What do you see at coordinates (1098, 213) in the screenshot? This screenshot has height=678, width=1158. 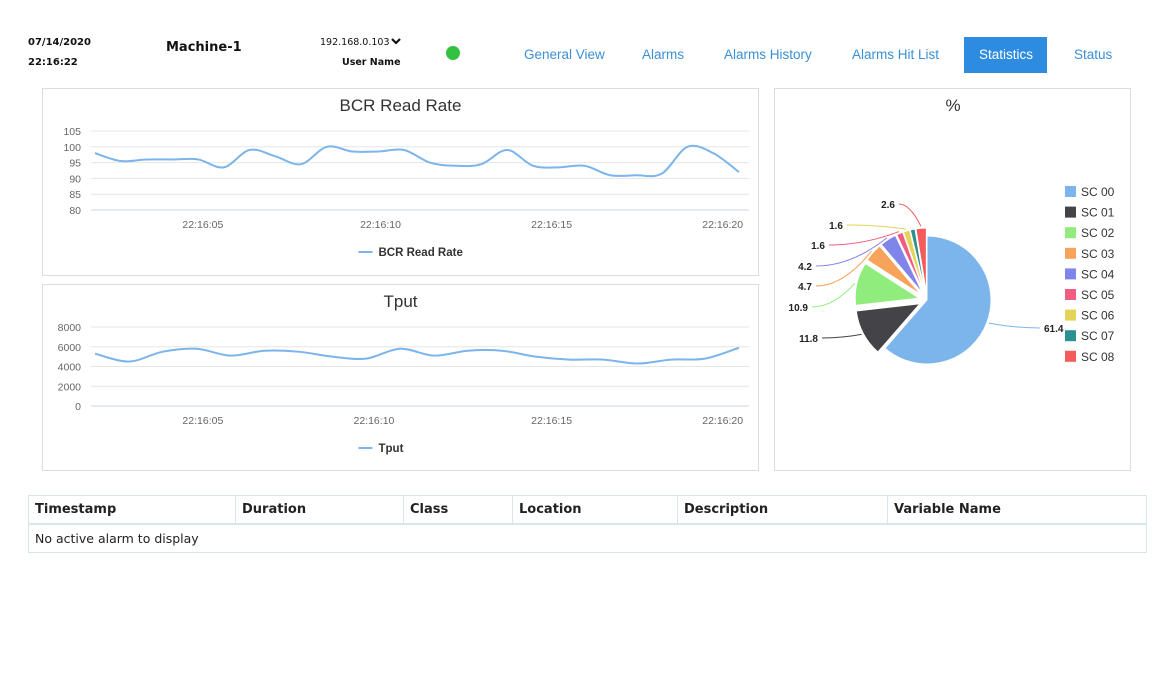 I see `legend-label: SC 01` at bounding box center [1098, 213].